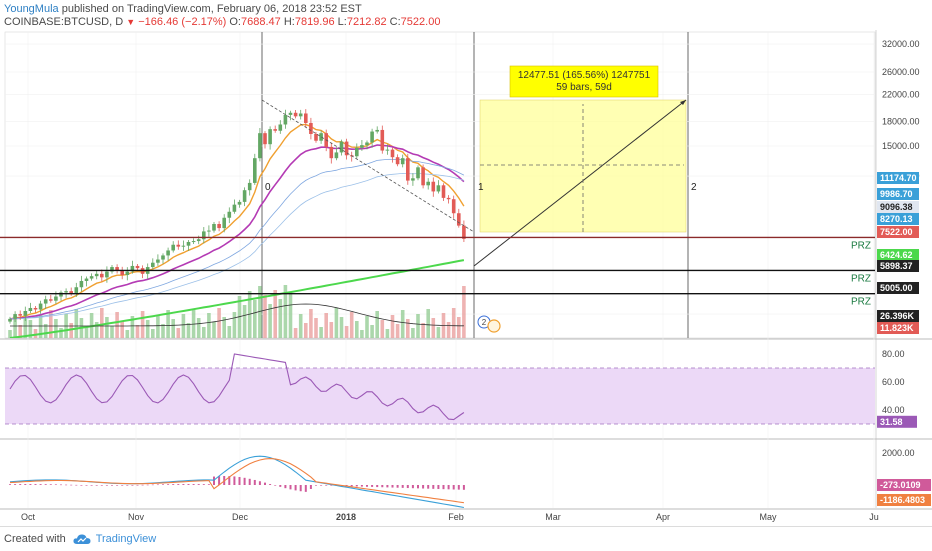 The image size is (932, 551). What do you see at coordinates (126, 539) in the screenshot?
I see `tradingview-brand-link: TradingView` at bounding box center [126, 539].